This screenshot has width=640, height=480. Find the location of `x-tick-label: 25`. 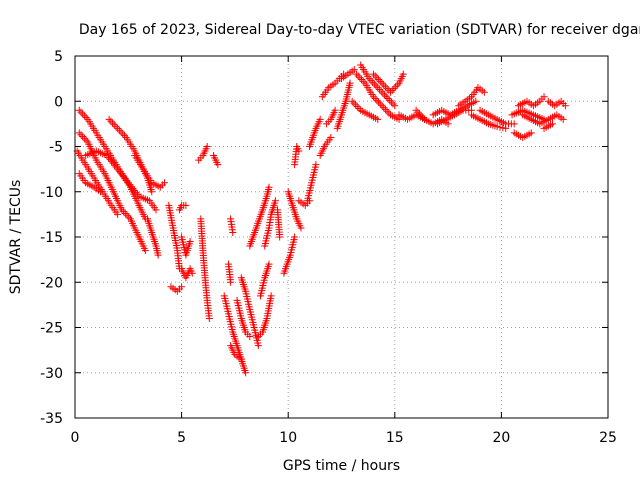

x-tick-label: 25 is located at coordinates (608, 438).